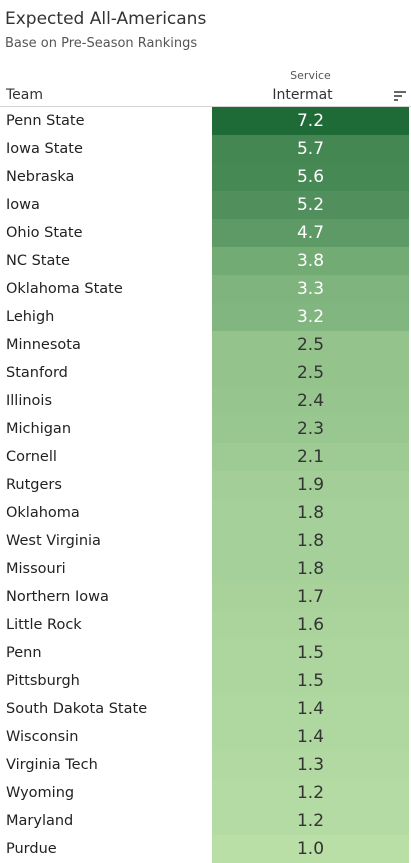  What do you see at coordinates (205, 317) in the screenshot?
I see `table-row: Lehigh 3.2` at bounding box center [205, 317].